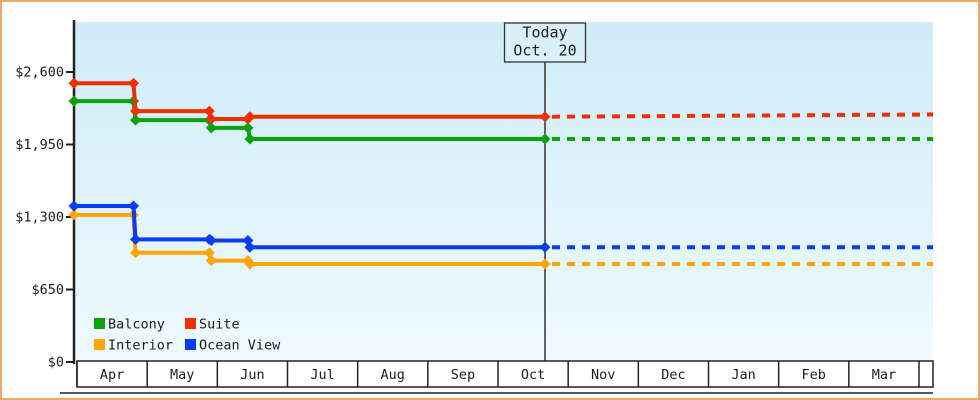 This screenshot has width=980, height=400. What do you see at coordinates (136, 325) in the screenshot?
I see `legend-label-balcony: Balcony` at bounding box center [136, 325].